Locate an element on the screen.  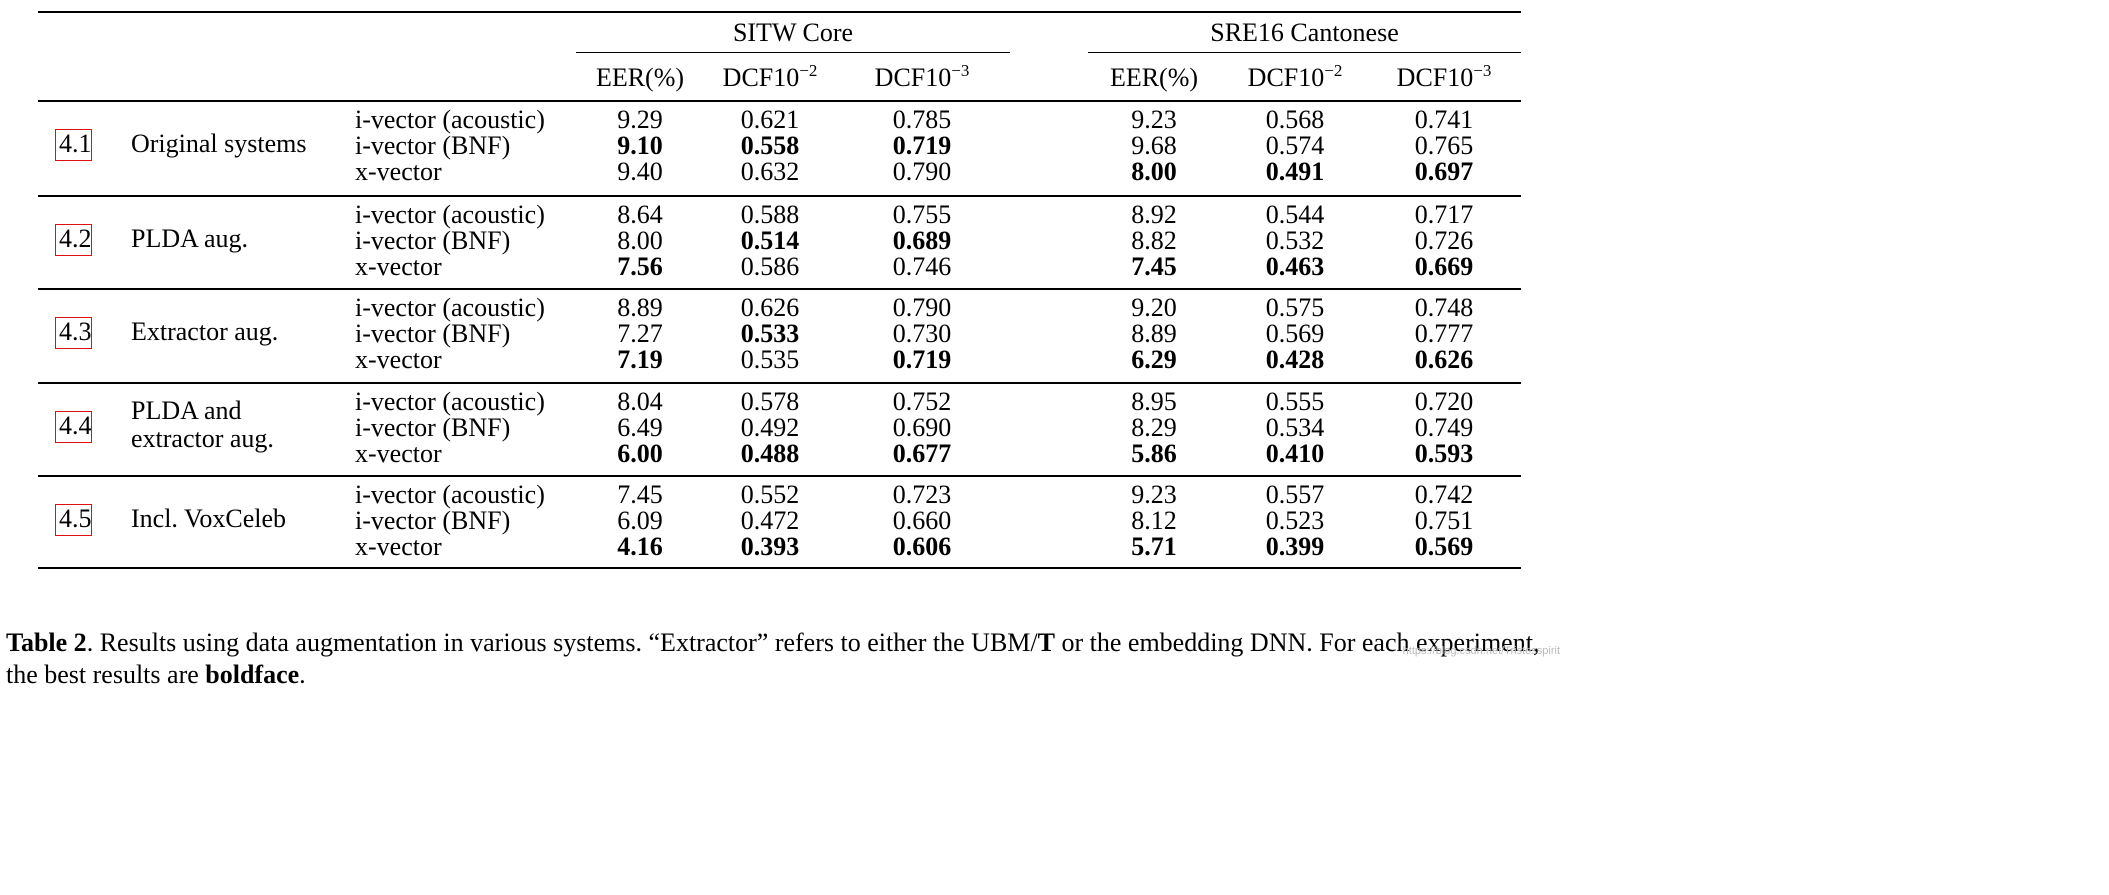
result-cell: 0.717 is located at coordinates (1444, 214).